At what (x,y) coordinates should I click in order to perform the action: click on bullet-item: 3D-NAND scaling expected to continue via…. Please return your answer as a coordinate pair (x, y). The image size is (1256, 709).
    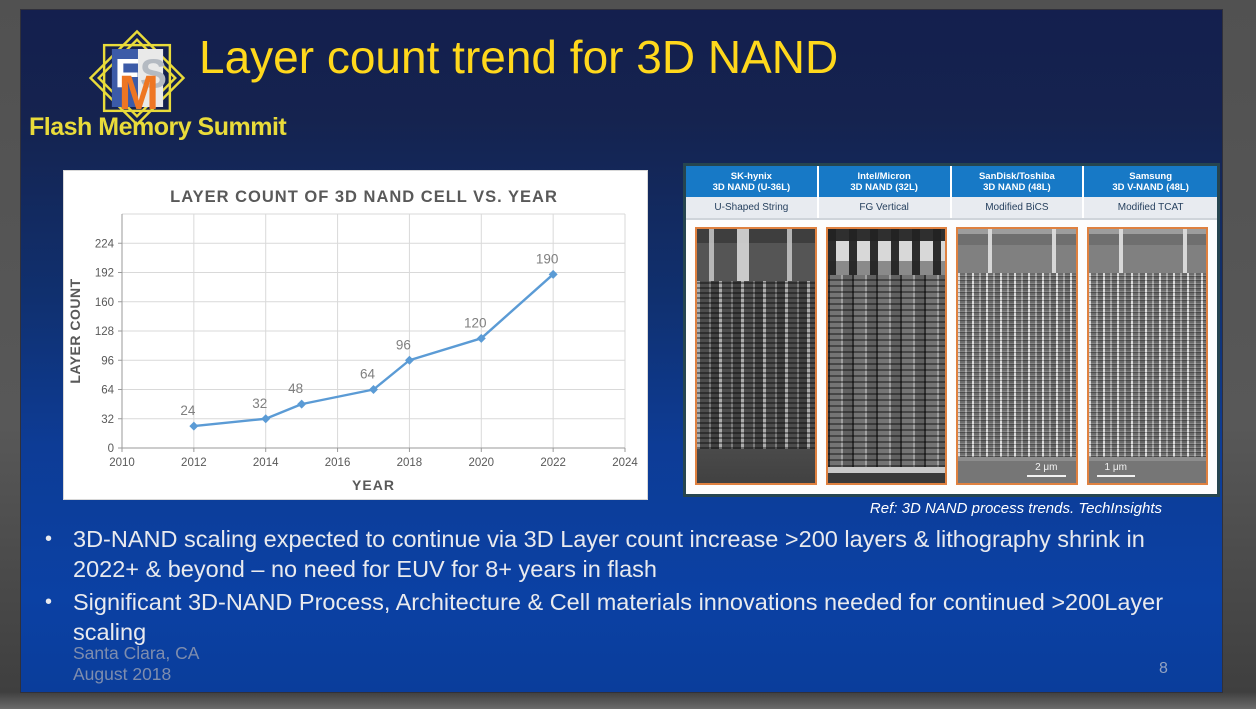
    Looking at the image, I should click on (615, 554).